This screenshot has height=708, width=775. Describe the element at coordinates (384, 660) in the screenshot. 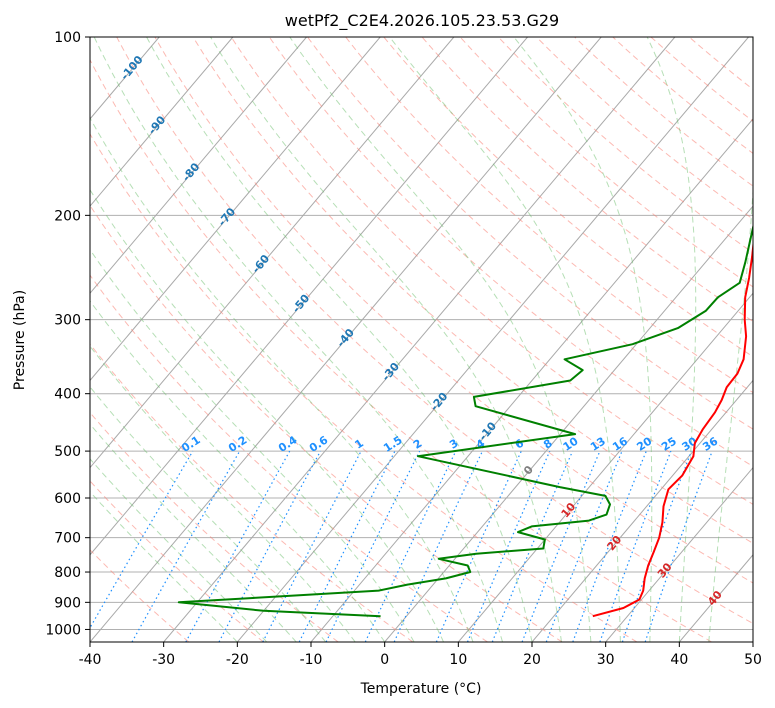

I see `x-tick-label: 0` at that location.